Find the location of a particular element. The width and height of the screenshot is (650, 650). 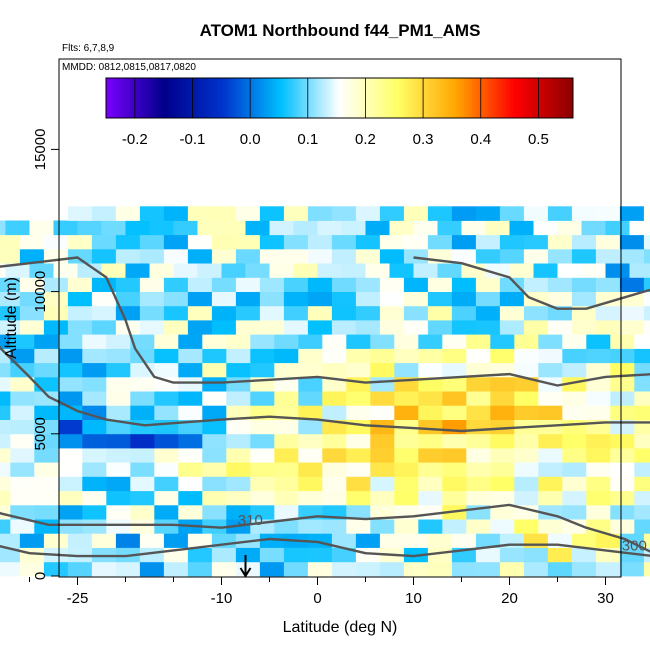

flight-arrow-head is located at coordinates (245, 572).